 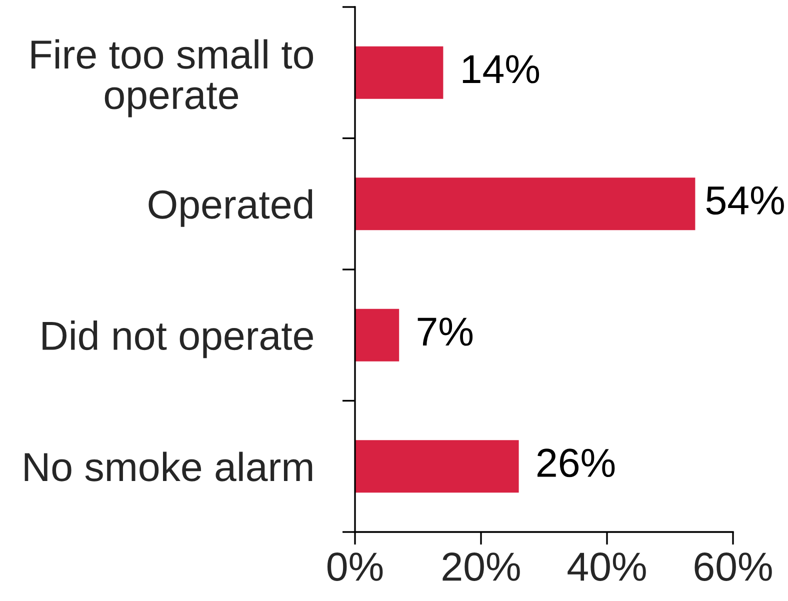 I want to click on y-tick-label: No smoke alarm, so click(x=168, y=467).